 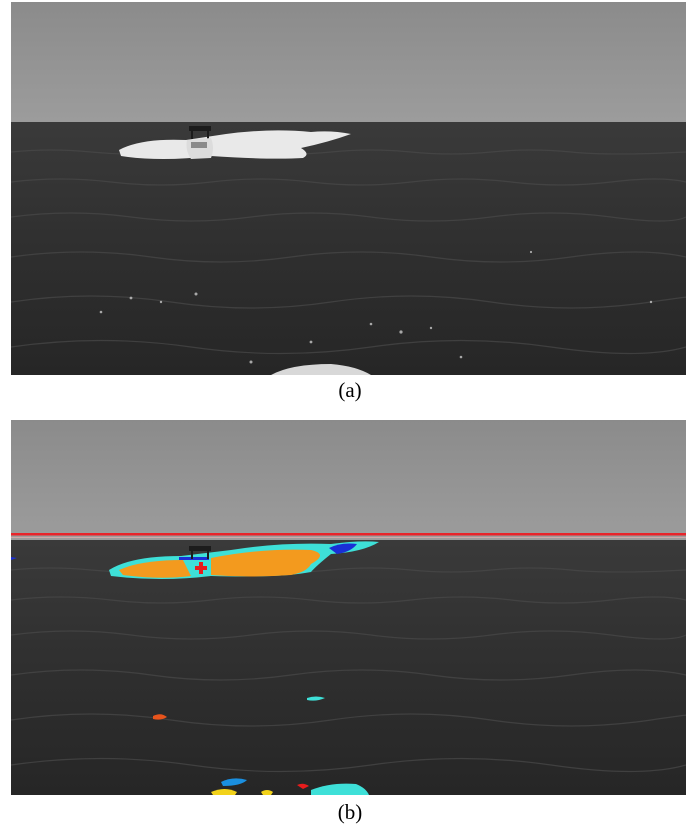 What do you see at coordinates (224, 792) in the screenshot?
I see `segment-yellow-bottom` at bounding box center [224, 792].